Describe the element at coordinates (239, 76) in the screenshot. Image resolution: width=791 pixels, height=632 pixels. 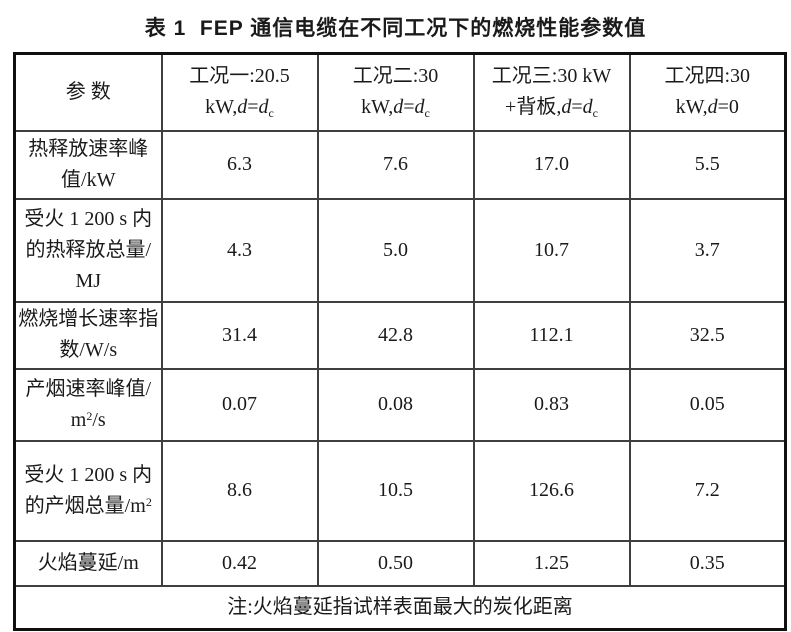
I see `condition-1-line1: 工况一:20.5` at that location.